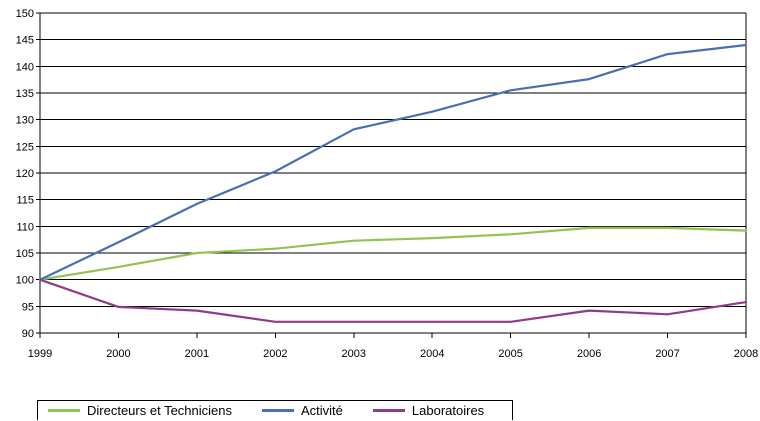 The height and width of the screenshot is (421, 760). Describe the element at coordinates (393, 300) in the screenshot. I see `series-line-laboratoires` at that location.